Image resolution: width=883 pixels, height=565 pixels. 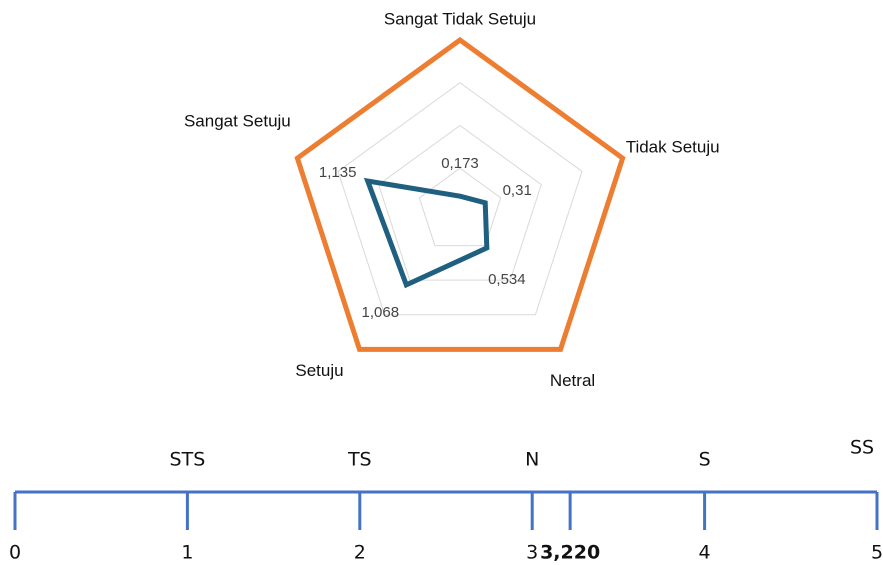 I want to click on series-line, so click(x=426, y=233).